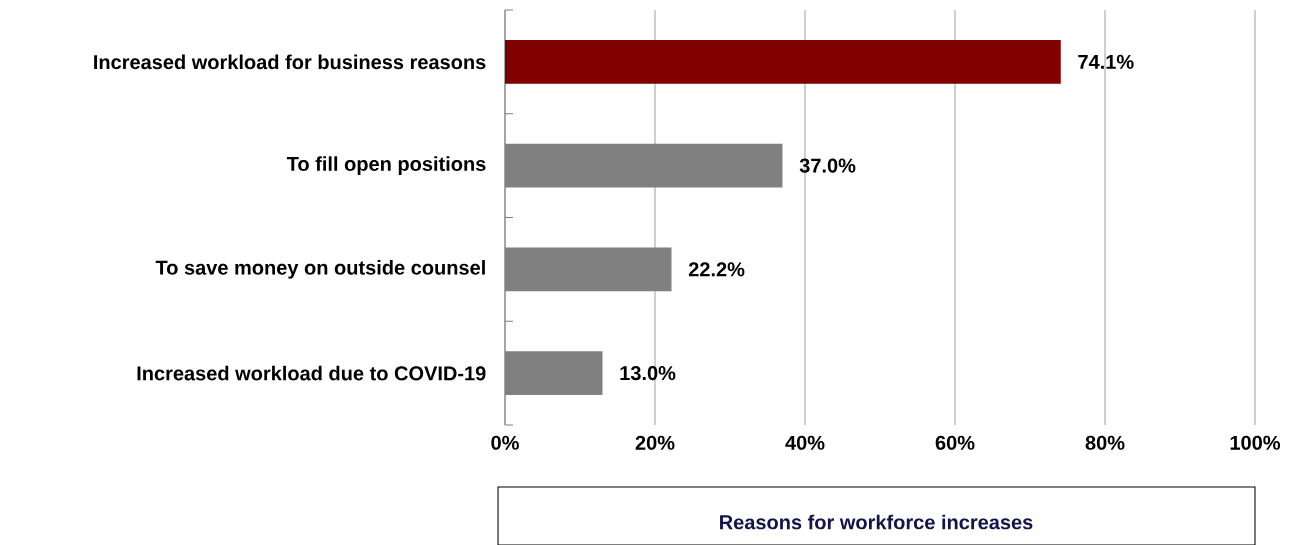 The height and width of the screenshot is (545, 1302). What do you see at coordinates (505, 442) in the screenshot?
I see `x-tick-label: 0%` at bounding box center [505, 442].